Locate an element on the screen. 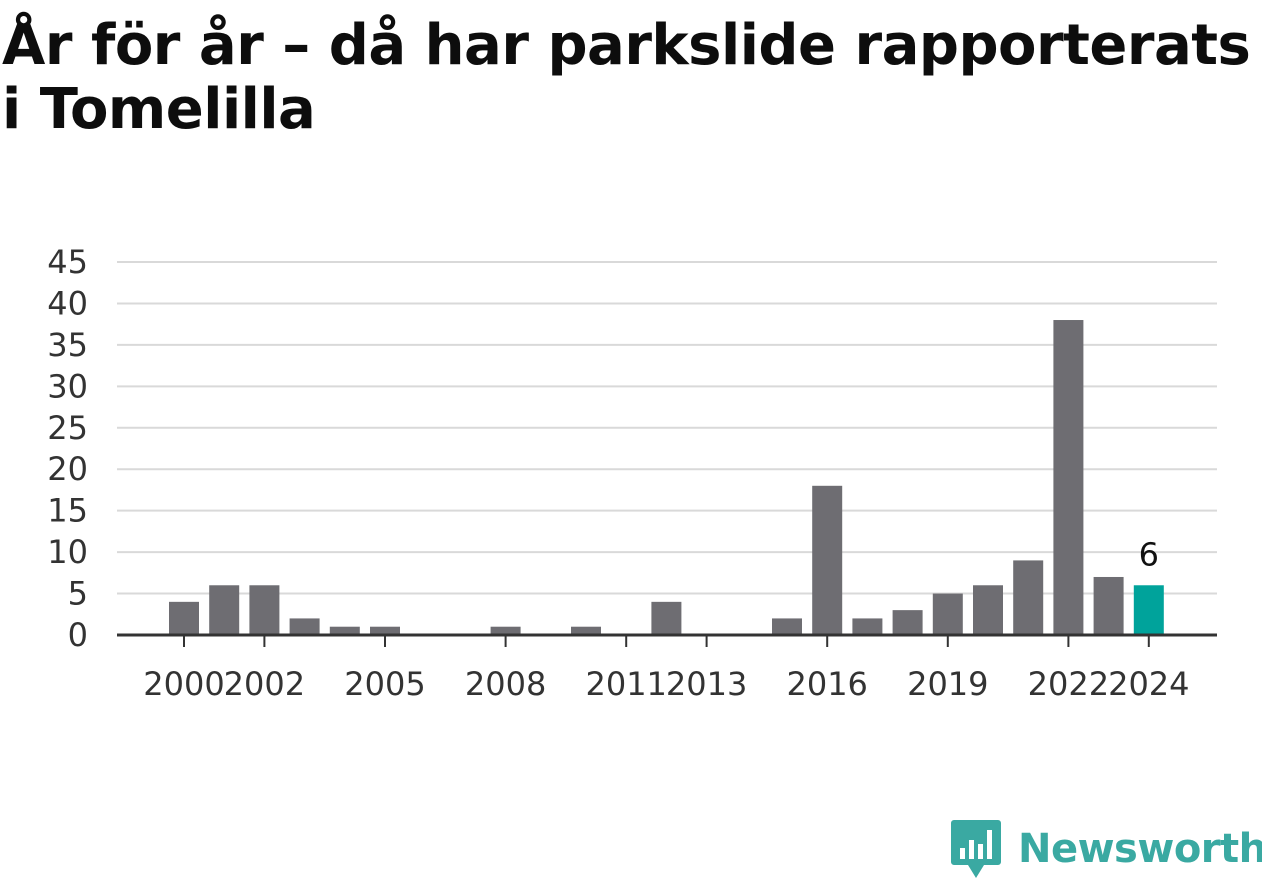 This screenshot has height=880, width=1262. brand-logo: Newsworthy is located at coordinates (1106, 849).